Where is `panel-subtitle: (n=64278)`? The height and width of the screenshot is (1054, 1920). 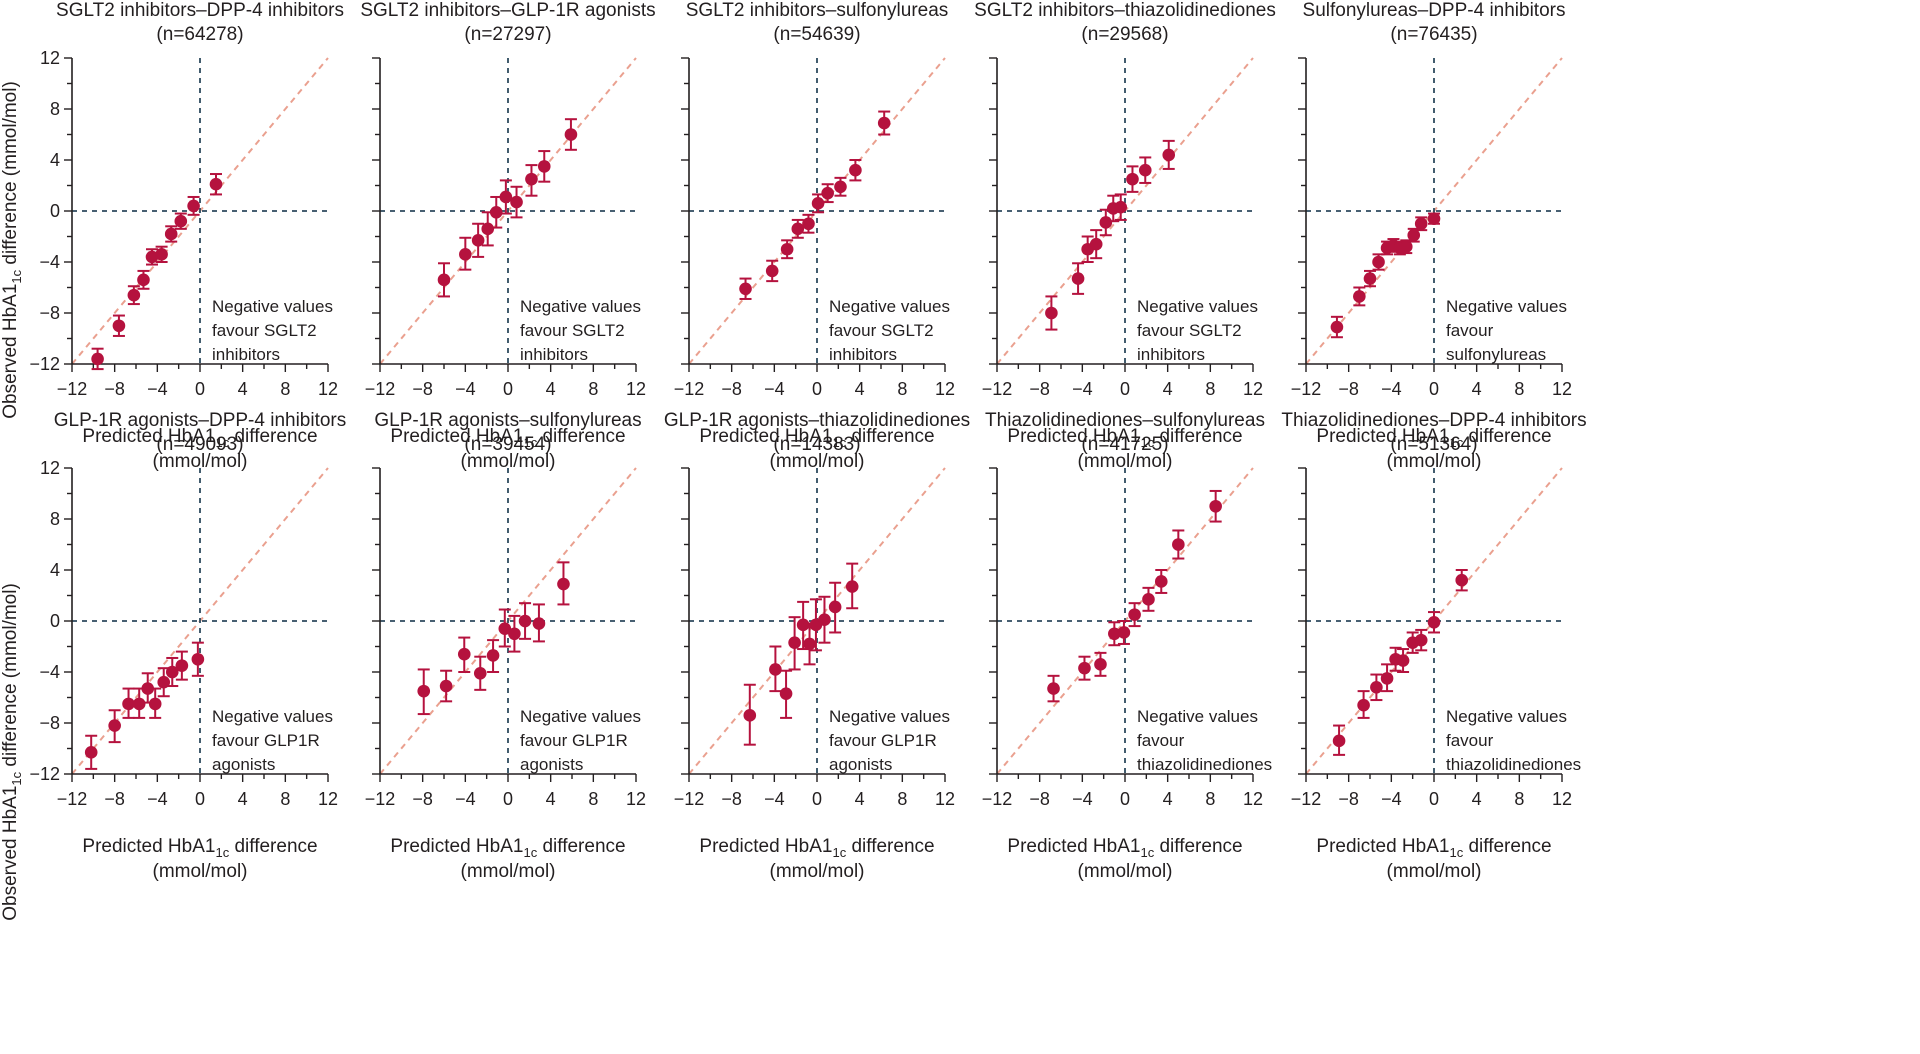 panel-subtitle: (n=64278) is located at coordinates (199, 34).